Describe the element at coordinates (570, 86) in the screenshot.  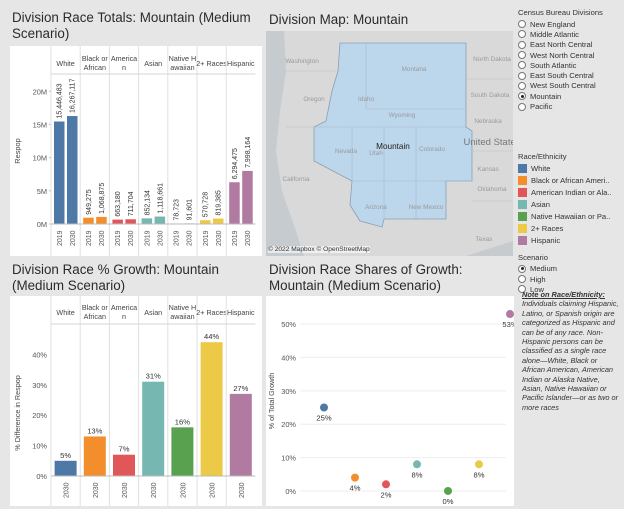
I see `division-option-west-south-central: West South Central` at that location.